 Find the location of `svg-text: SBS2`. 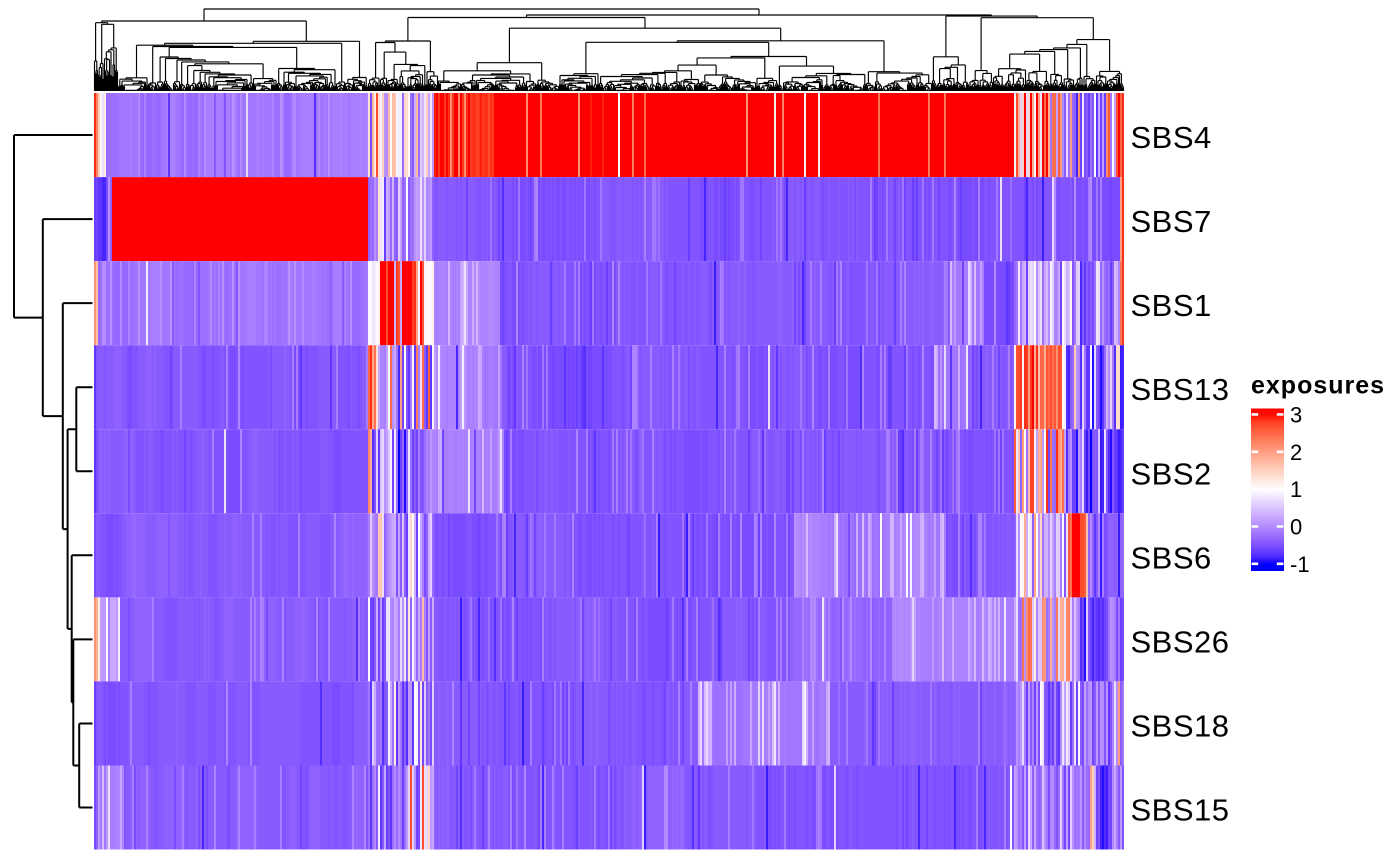

svg-text: SBS2 is located at coordinates (1171, 473).